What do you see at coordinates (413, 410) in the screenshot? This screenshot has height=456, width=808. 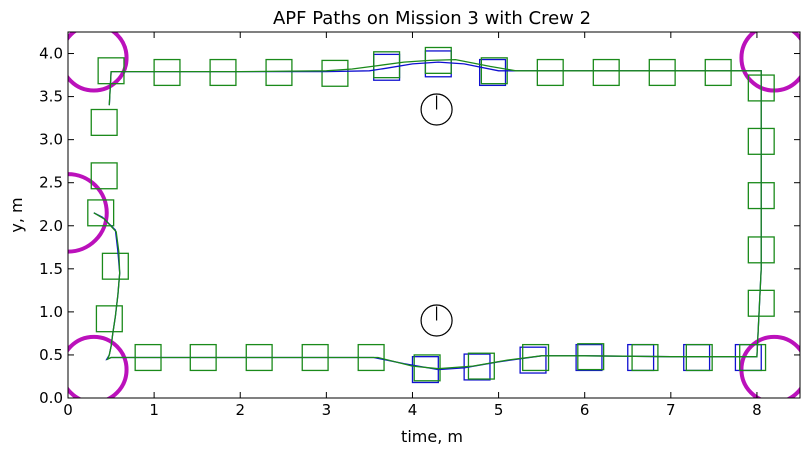 I see `x-tick-label-4: 4` at bounding box center [413, 410].